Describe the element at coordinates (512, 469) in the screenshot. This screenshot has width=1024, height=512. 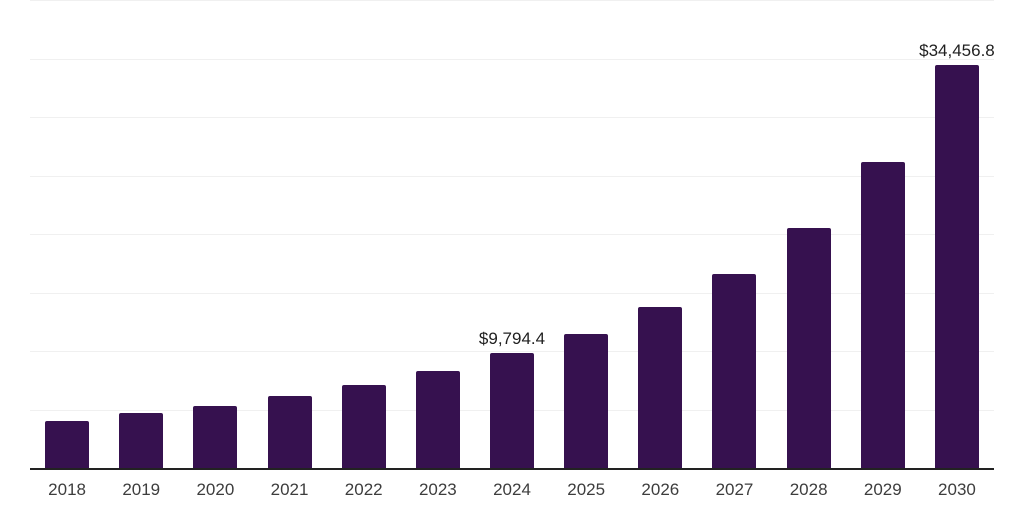
I see `x-axis-line` at that location.